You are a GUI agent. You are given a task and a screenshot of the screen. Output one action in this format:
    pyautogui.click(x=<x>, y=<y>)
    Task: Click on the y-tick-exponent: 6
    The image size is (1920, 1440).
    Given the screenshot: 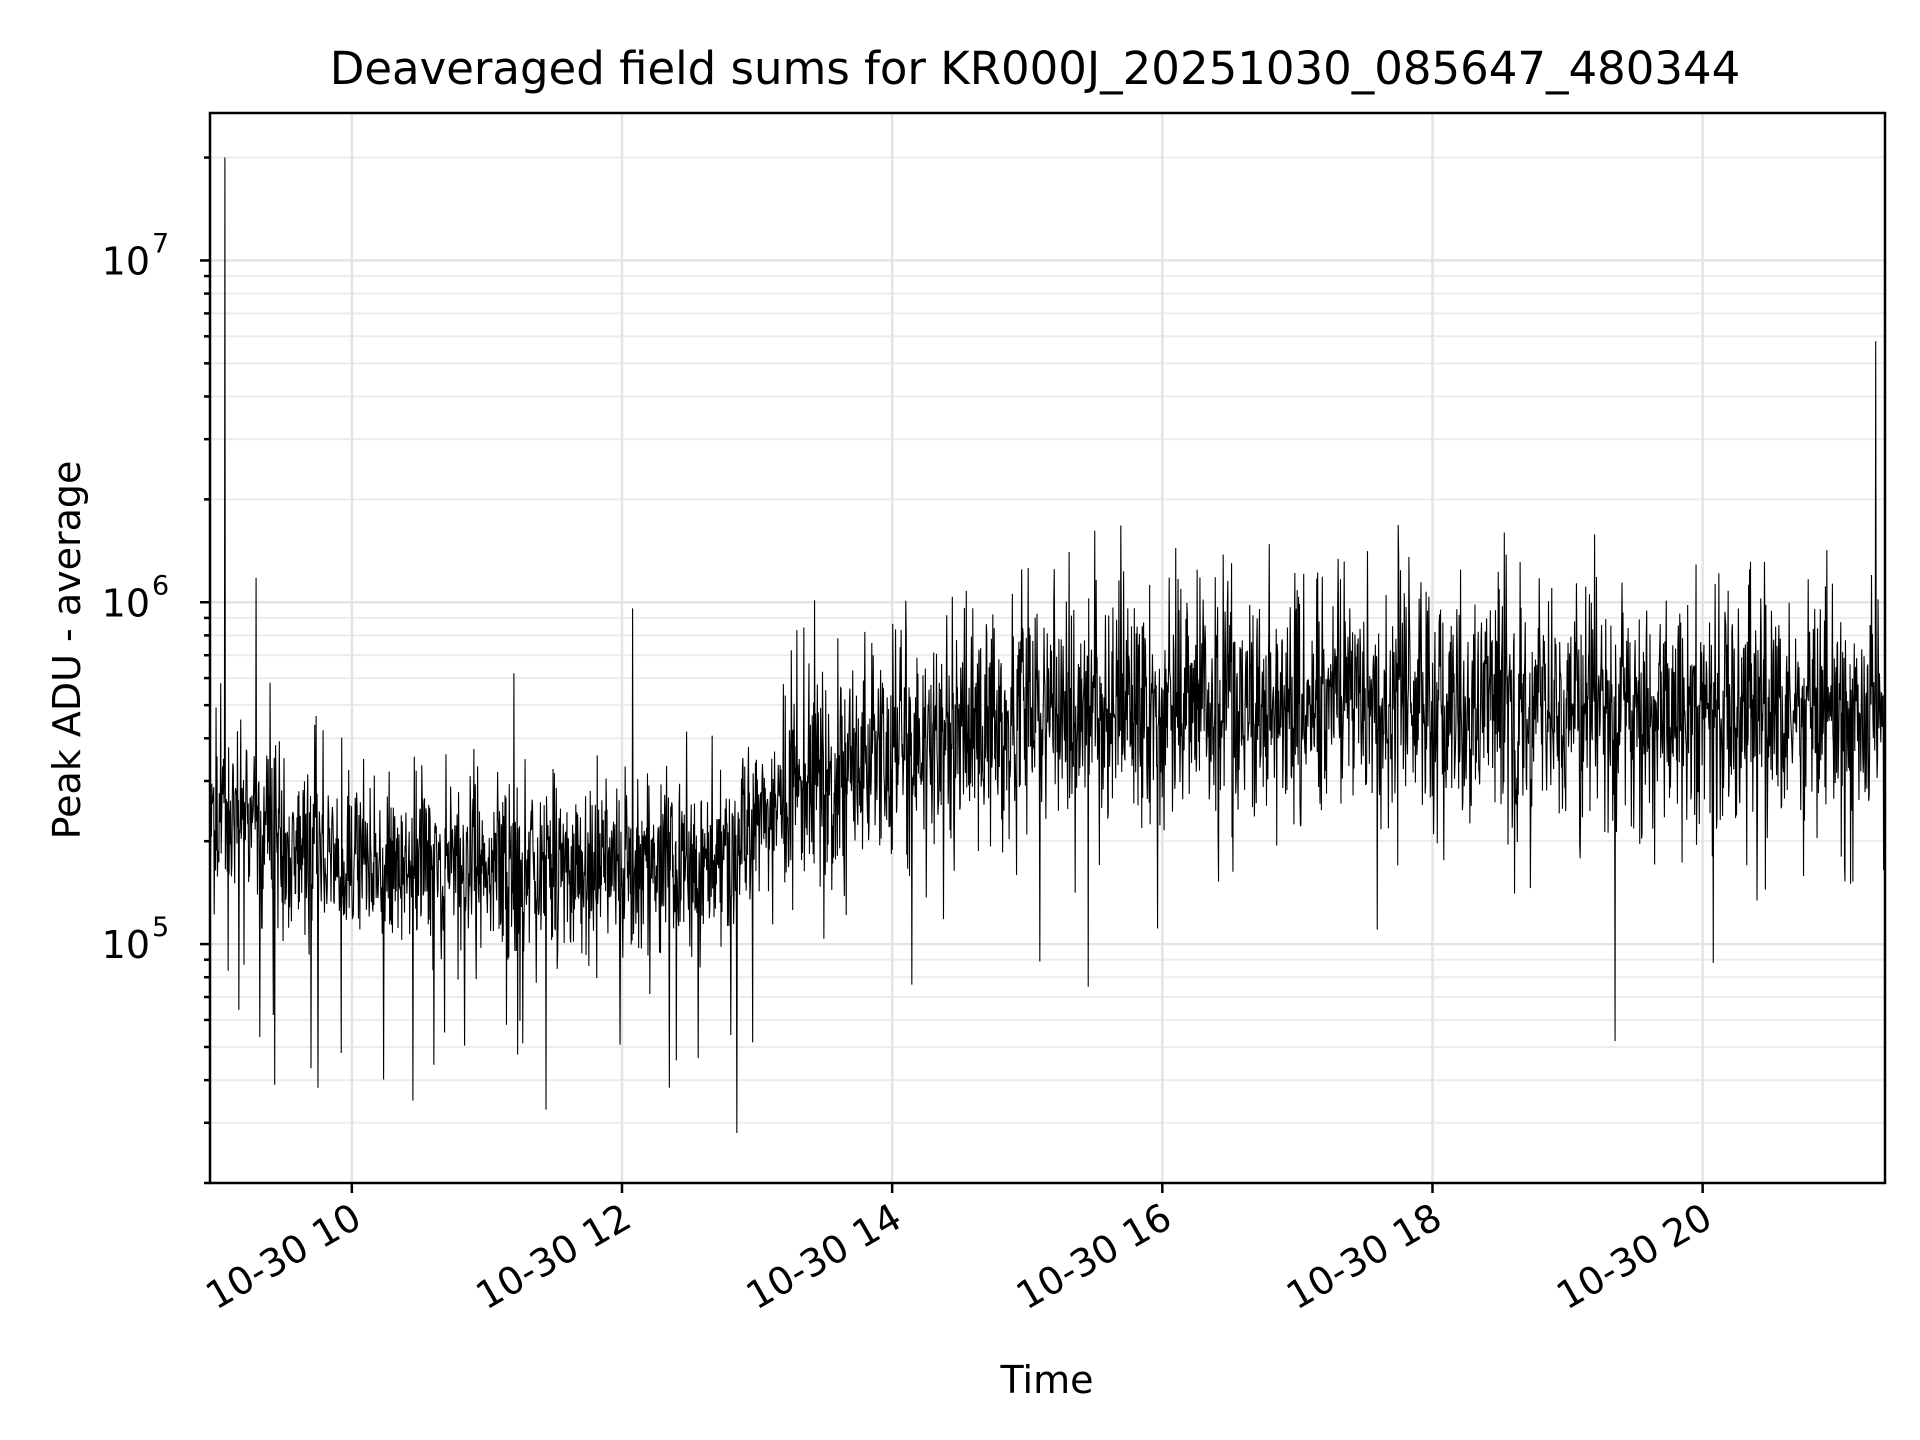 What is the action you would take?
    pyautogui.click(x=160, y=585)
    